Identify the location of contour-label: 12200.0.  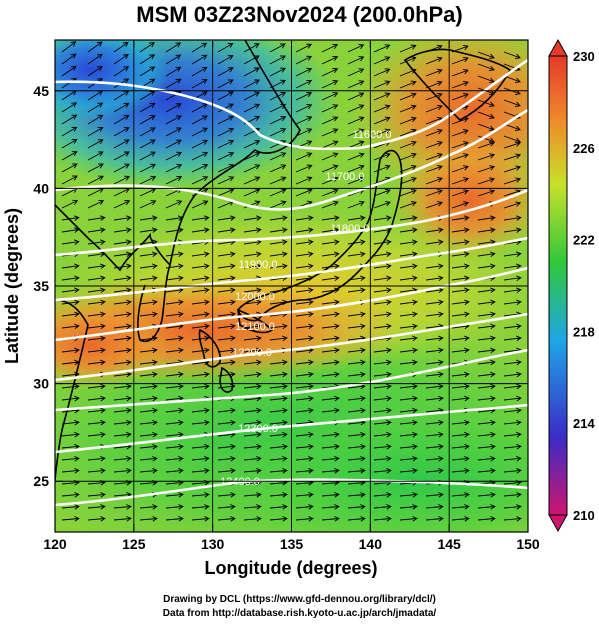
(252, 353).